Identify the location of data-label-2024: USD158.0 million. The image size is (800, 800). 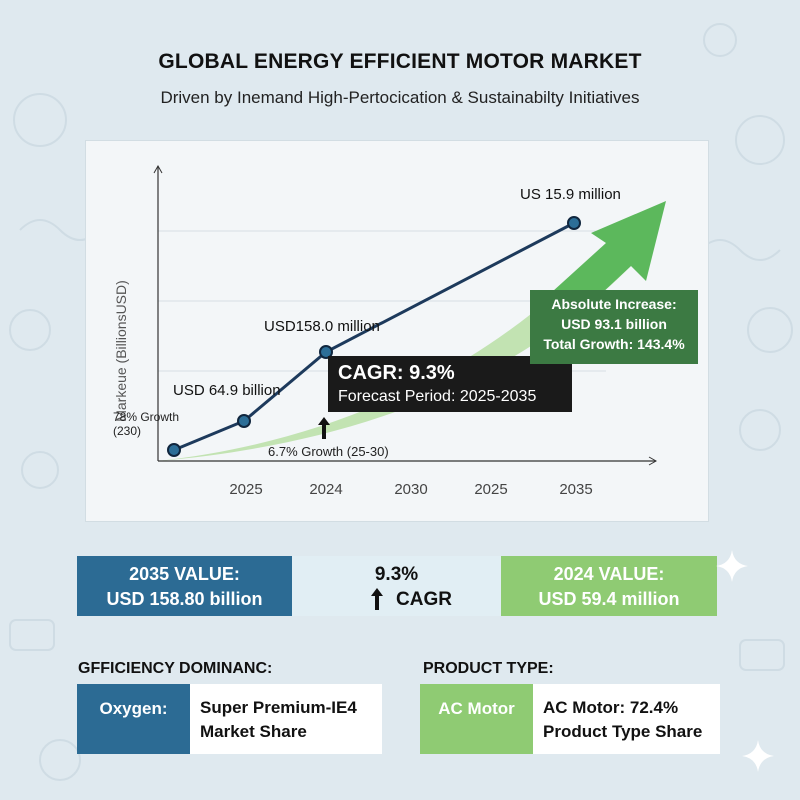
(322, 326).